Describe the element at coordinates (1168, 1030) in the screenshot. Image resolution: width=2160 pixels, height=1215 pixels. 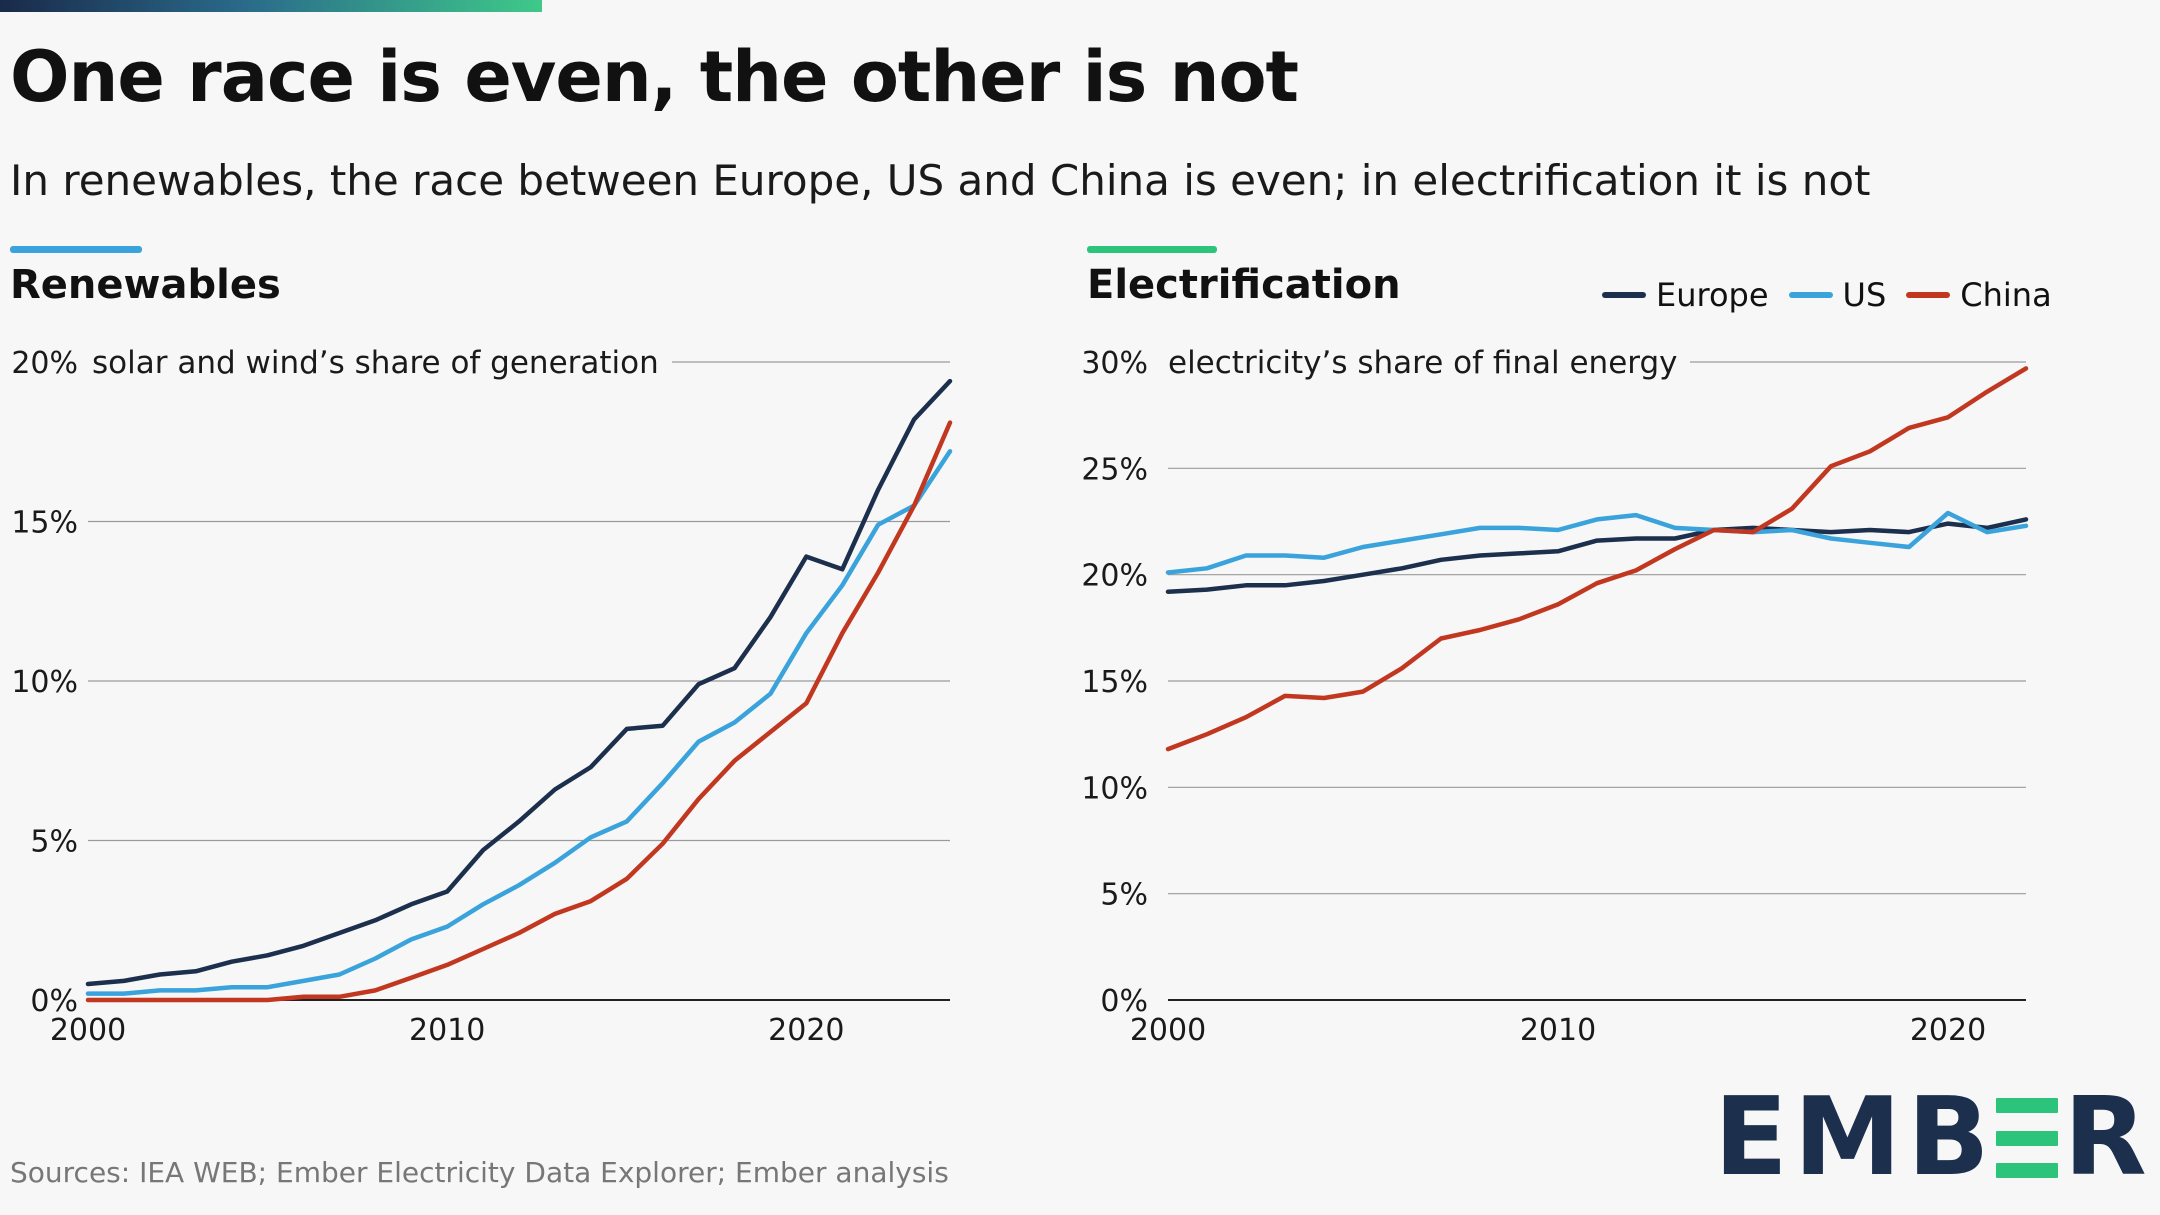
I see `electrification-x-tick-label: 2000` at that location.